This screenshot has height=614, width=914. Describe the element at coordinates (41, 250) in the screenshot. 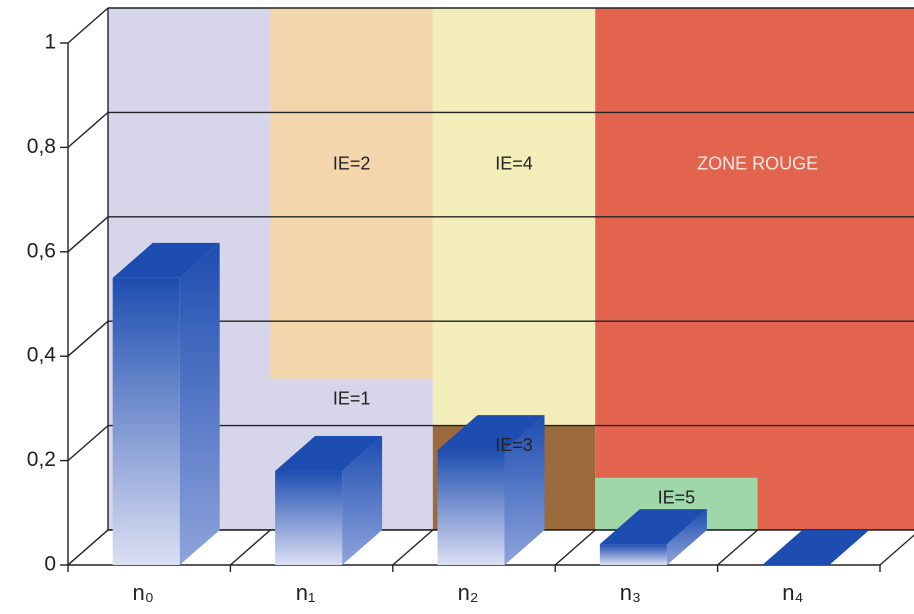

I see `y-tick-label: 0,6` at that location.